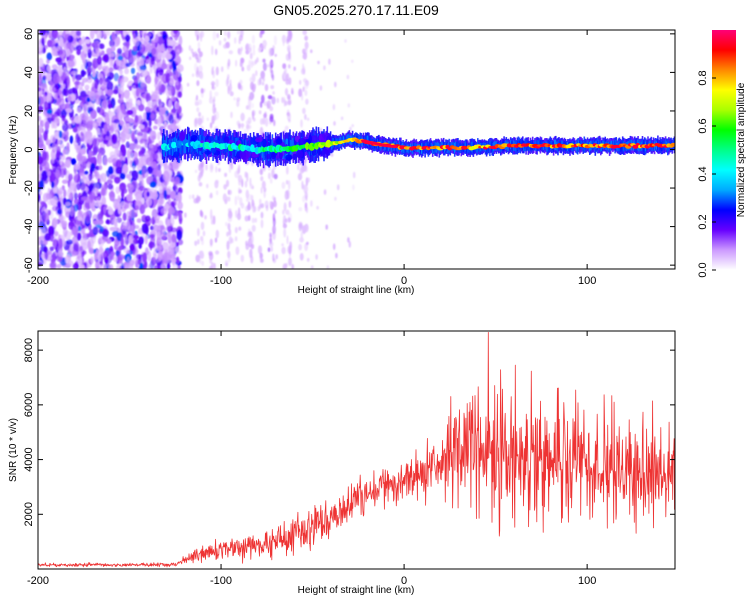 The width and height of the screenshot is (750, 600). What do you see at coordinates (29, 350) in the screenshot?
I see `y-tick-label: 8000` at bounding box center [29, 350].